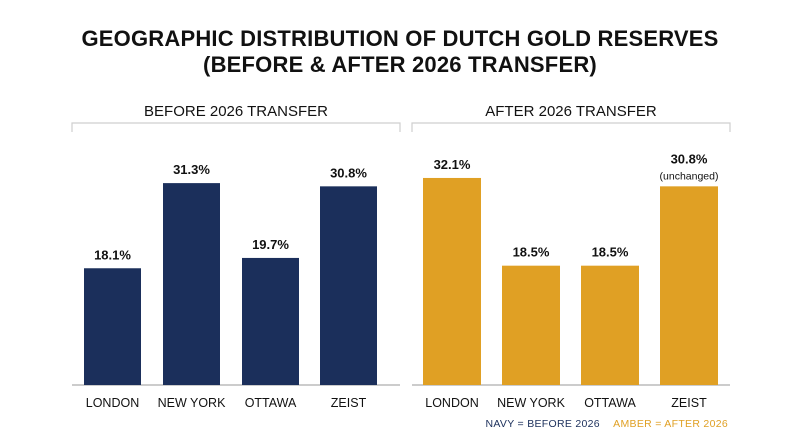 This screenshot has height=447, width=800. What do you see at coordinates (571, 111) in the screenshot?
I see `panel-title-after: AFTER 2026 TRANSFER` at bounding box center [571, 111].